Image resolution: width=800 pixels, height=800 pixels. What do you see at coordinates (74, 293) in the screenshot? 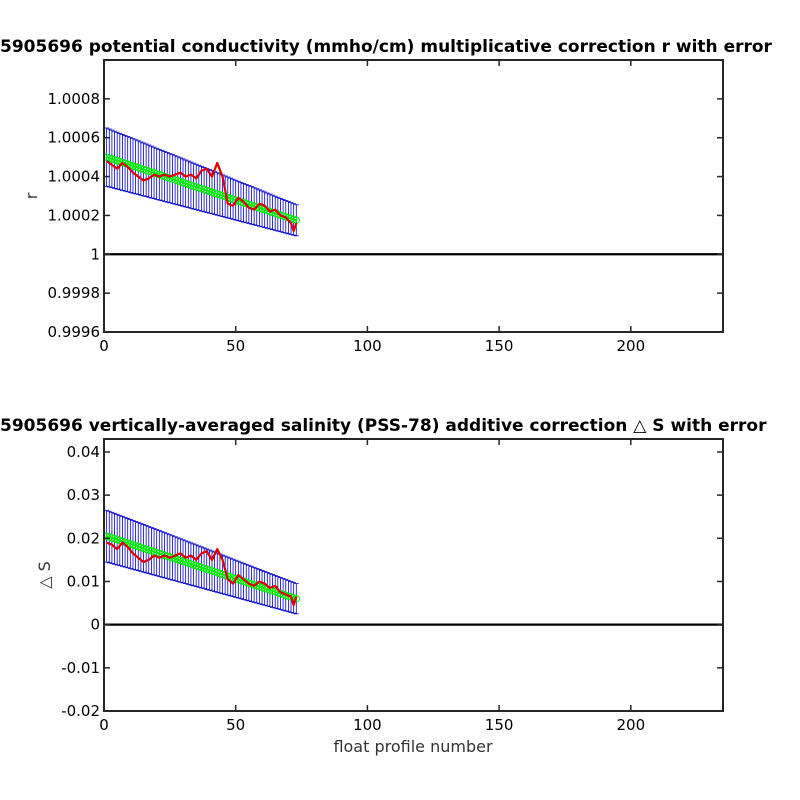
I see `y-tick-label: 0.9998` at bounding box center [74, 293].